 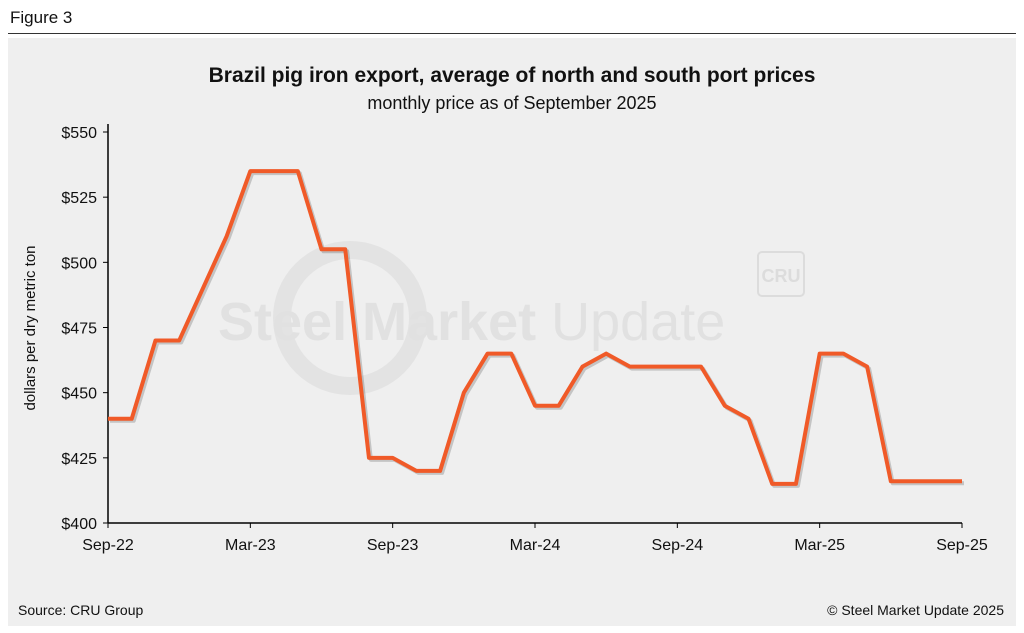 I want to click on x-tick-label: Sep-25, so click(x=962, y=545).